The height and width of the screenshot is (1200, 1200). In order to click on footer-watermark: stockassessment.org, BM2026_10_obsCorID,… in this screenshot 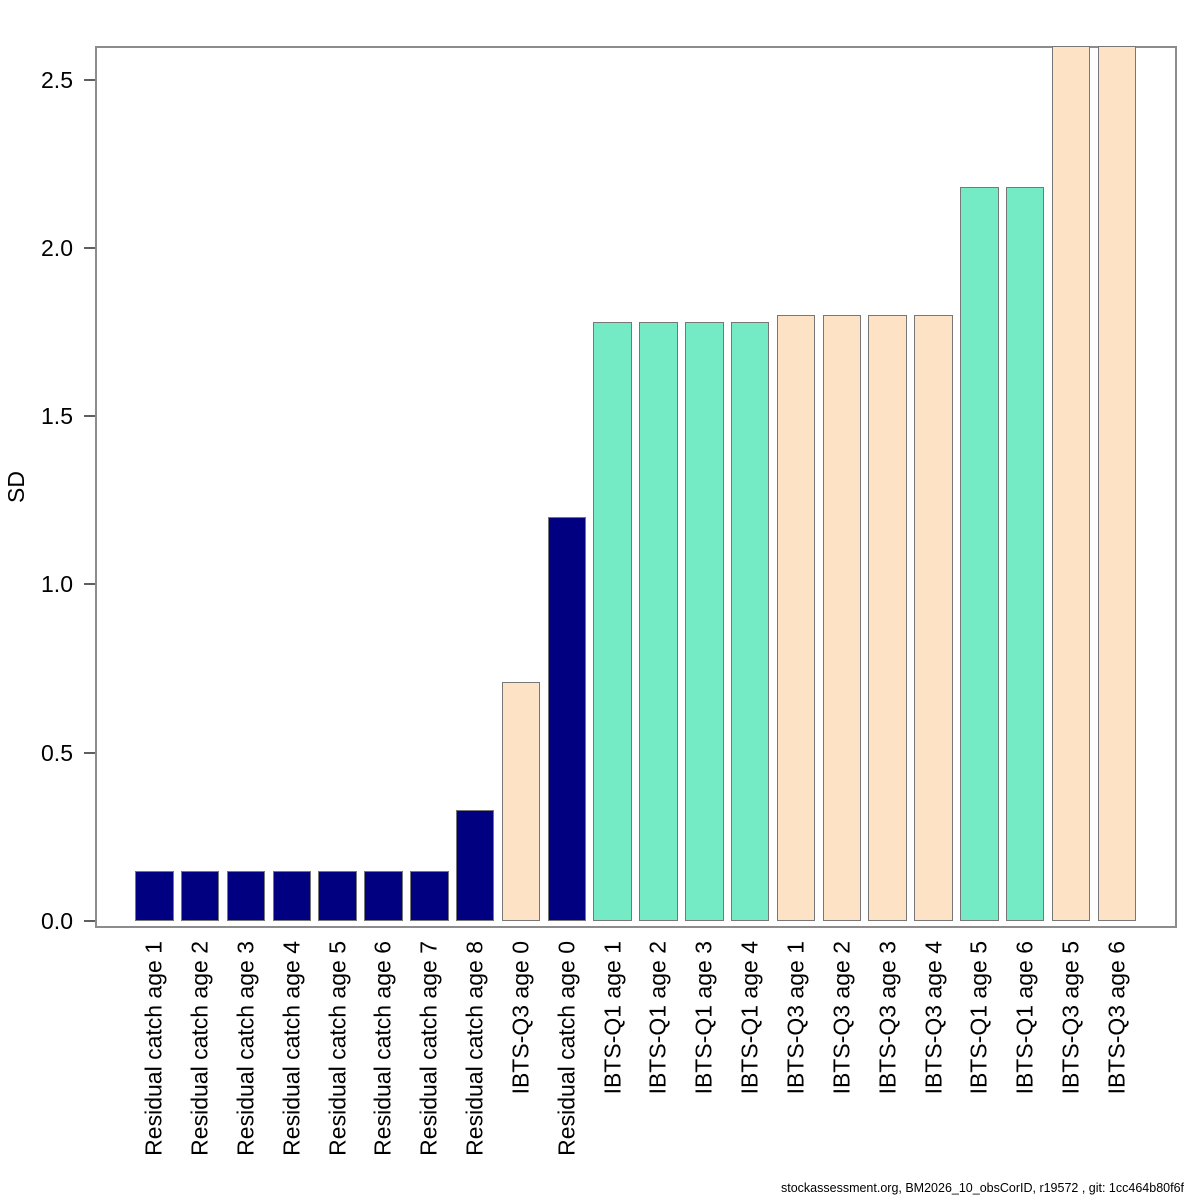, I will do `click(982, 1188)`.